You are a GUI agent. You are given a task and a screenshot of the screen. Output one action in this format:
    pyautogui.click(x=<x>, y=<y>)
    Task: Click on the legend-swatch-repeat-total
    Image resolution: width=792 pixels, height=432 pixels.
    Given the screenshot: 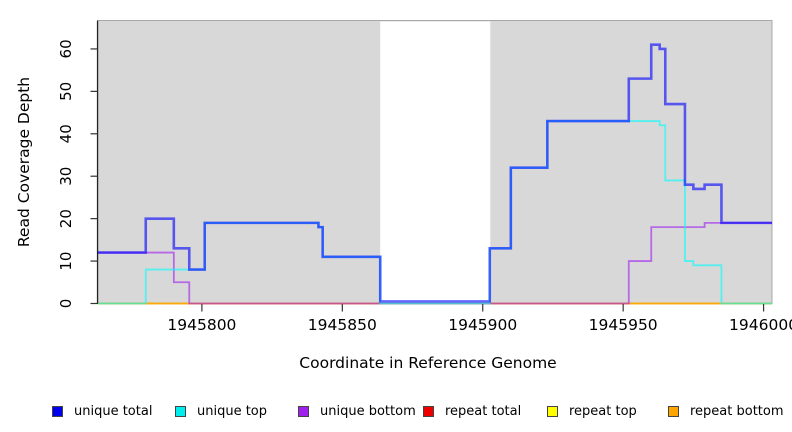 What is the action you would take?
    pyautogui.click(x=428, y=411)
    